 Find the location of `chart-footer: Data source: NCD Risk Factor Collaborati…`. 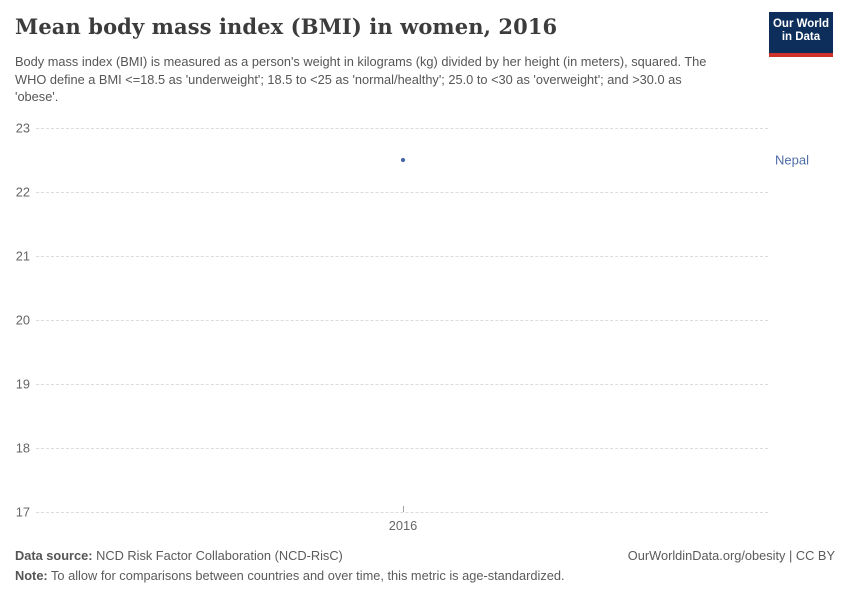

chart-footer: Data source: NCD Risk Factor Collaborati… is located at coordinates (425, 568).